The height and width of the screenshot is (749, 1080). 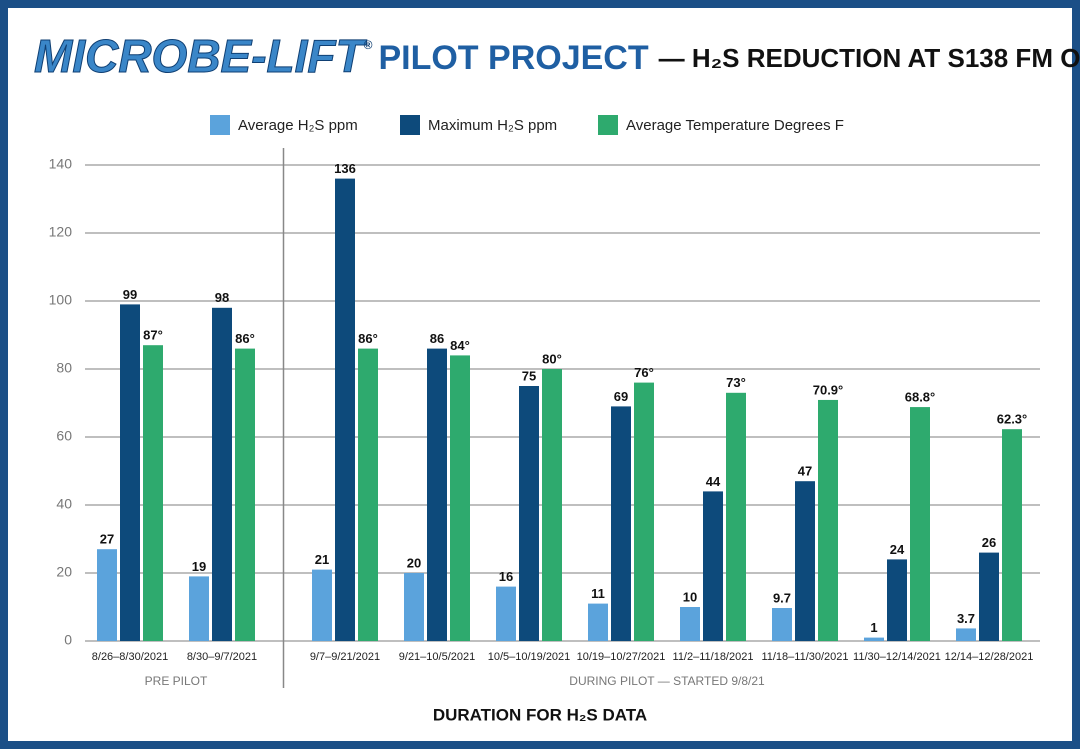 What do you see at coordinates (920, 397) in the screenshot?
I see `value-label: 68.8°` at bounding box center [920, 397].